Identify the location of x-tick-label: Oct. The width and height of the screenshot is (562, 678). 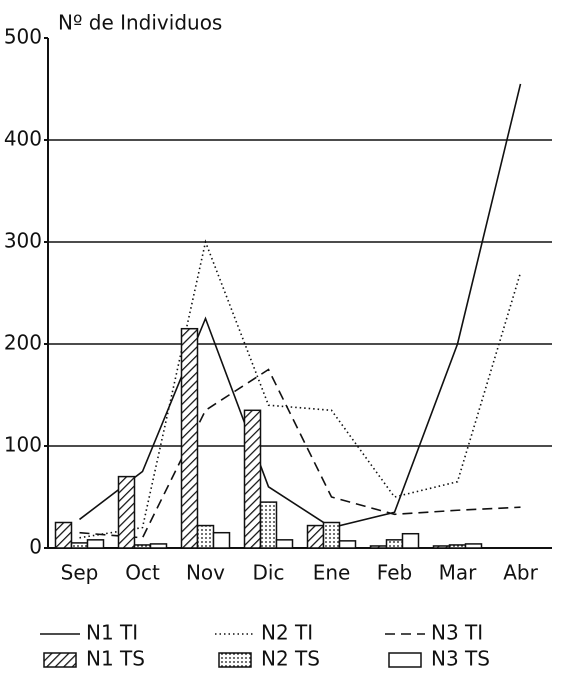
(142, 573).